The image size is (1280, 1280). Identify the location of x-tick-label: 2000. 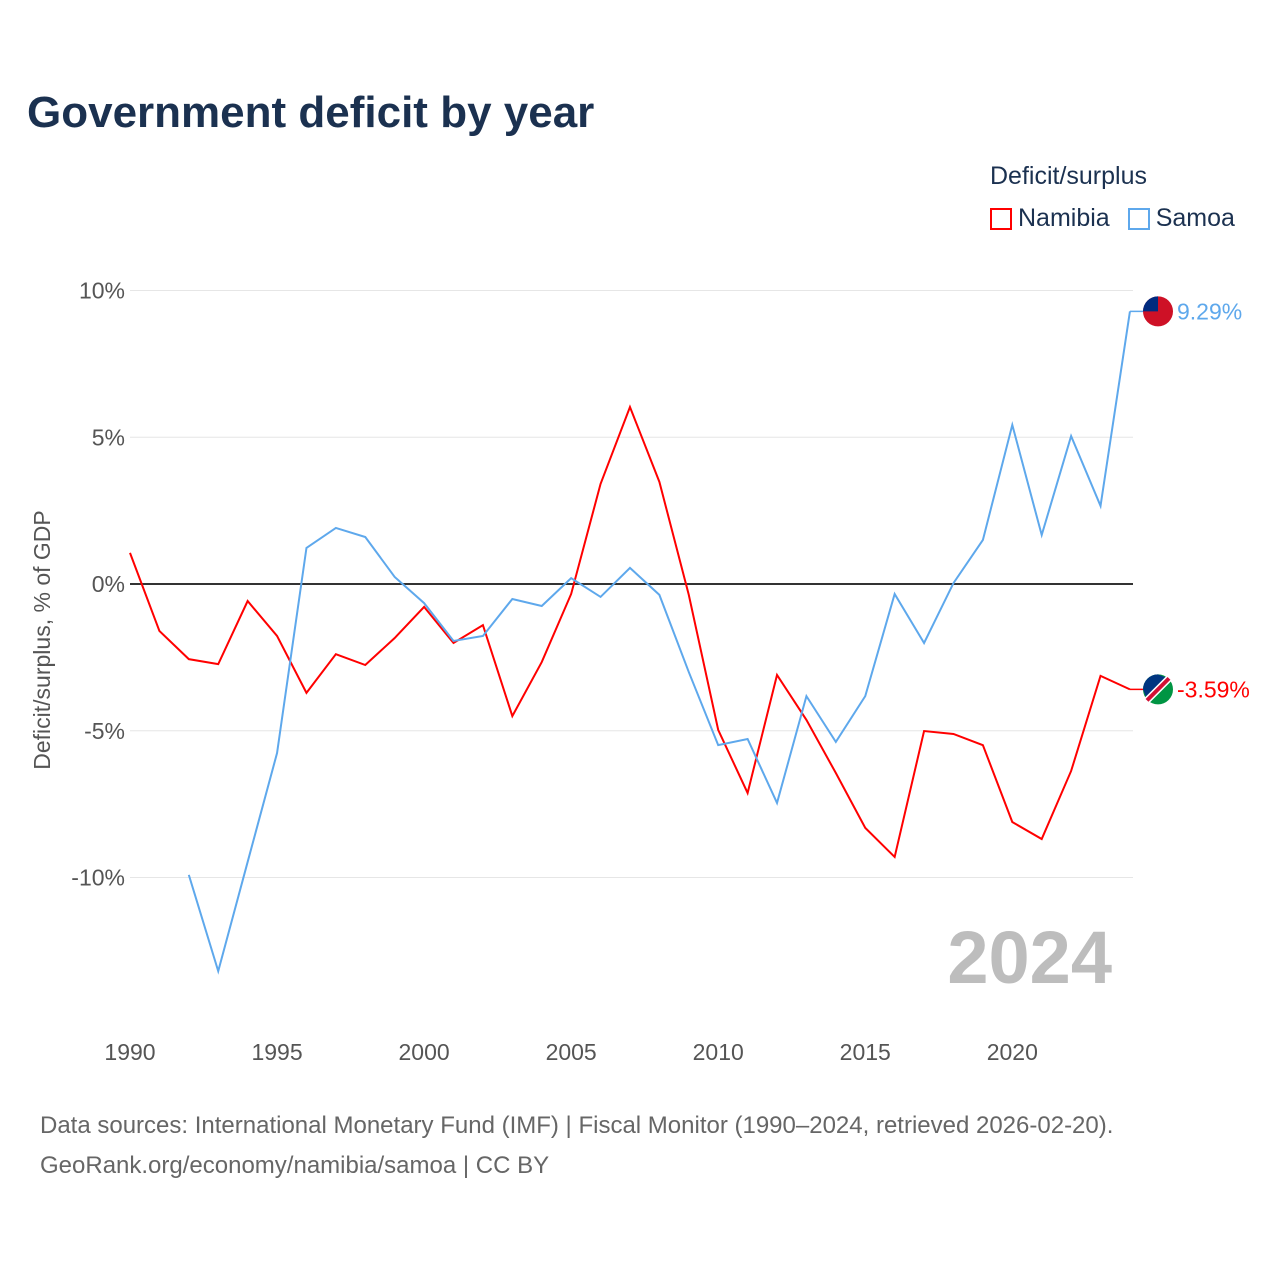
(424, 1052).